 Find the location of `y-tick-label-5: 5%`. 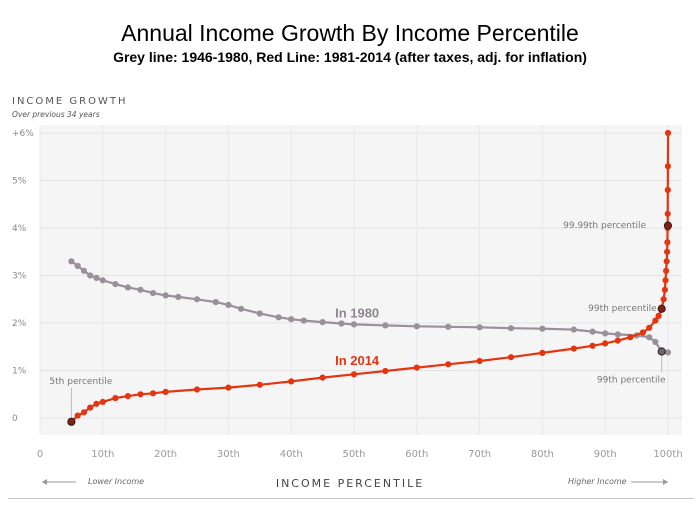

y-tick-label-5: 5% is located at coordinates (19, 182).